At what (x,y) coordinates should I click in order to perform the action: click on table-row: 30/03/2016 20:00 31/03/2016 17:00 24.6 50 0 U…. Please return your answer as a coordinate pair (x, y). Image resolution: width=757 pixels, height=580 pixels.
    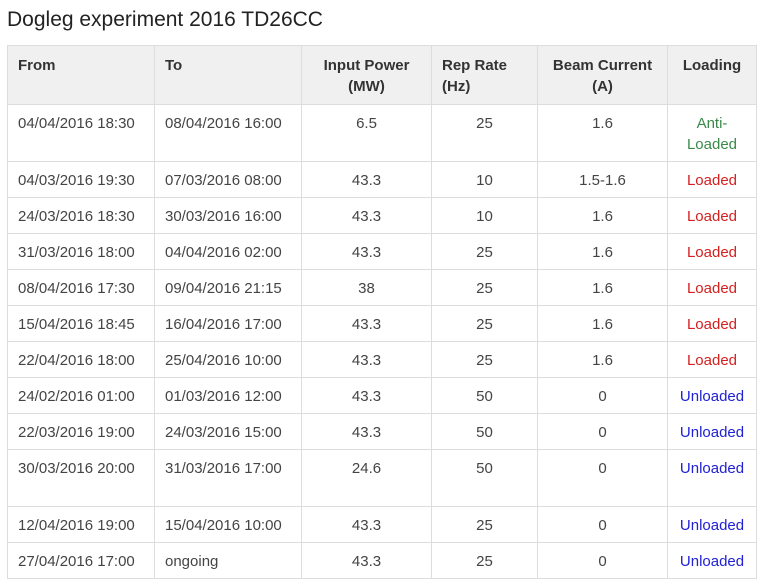
    Looking at the image, I should click on (382, 478).